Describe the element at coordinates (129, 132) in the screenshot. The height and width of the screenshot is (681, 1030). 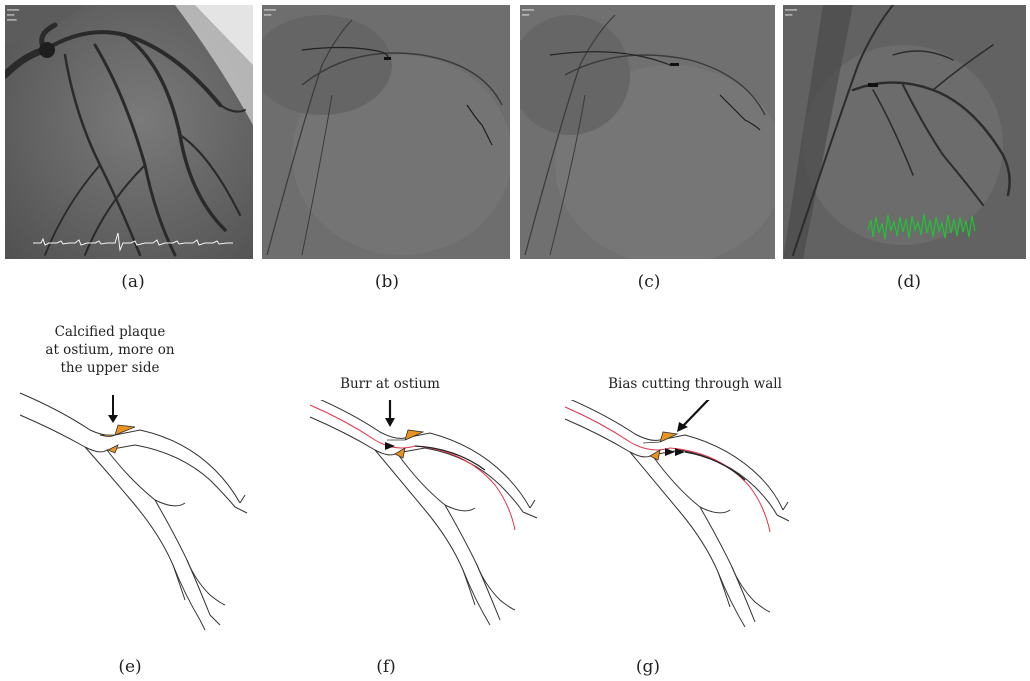
I see `angiogram-a: ▬▬▬▬▬ ▬▬▬ ▬▬▬▬` at that location.